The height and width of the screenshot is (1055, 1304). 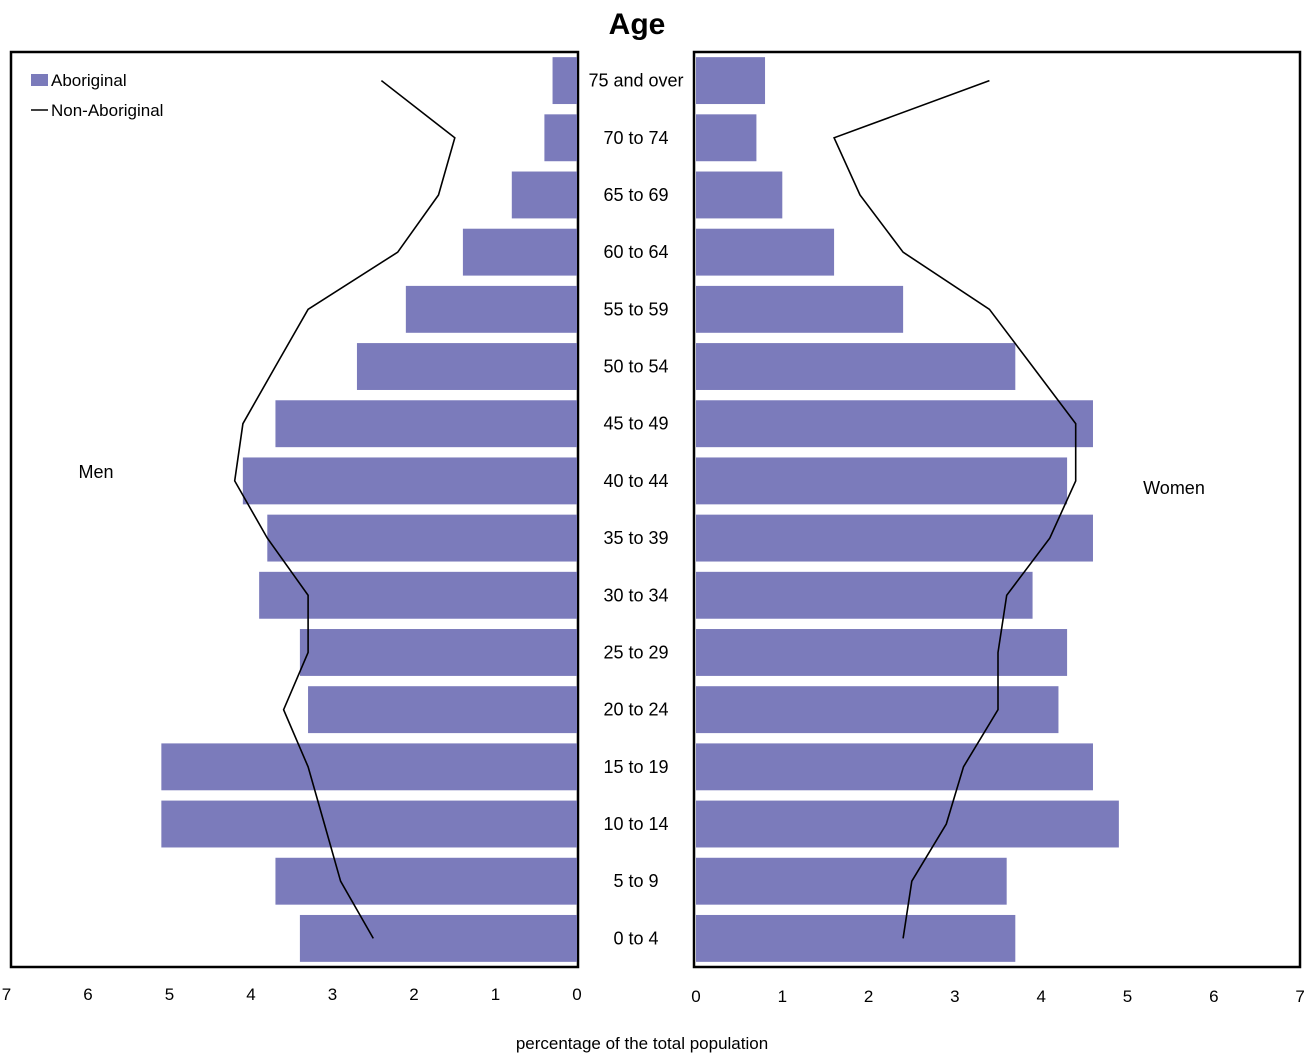 I want to click on age-category-label: 45 to 49, so click(x=635, y=424).